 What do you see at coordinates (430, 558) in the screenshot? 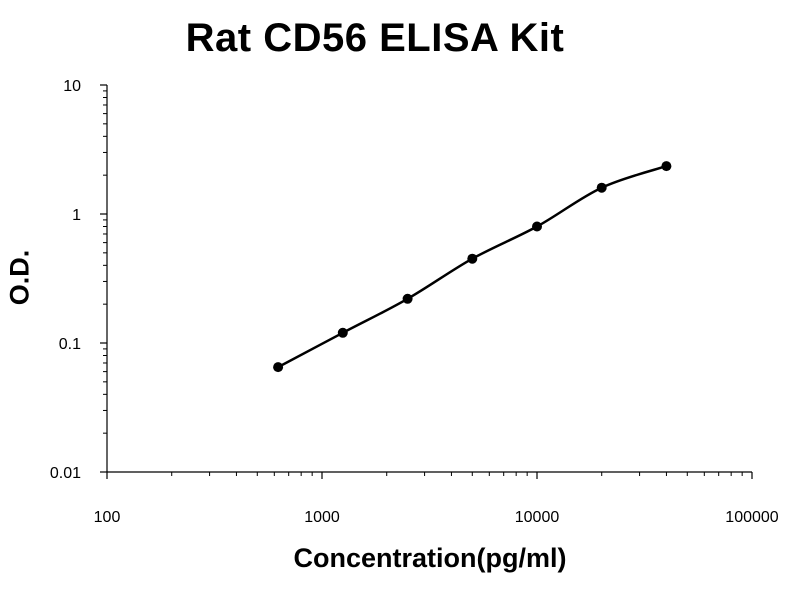
I see `x-axis-label: Concentration(pg/ml)` at bounding box center [430, 558].